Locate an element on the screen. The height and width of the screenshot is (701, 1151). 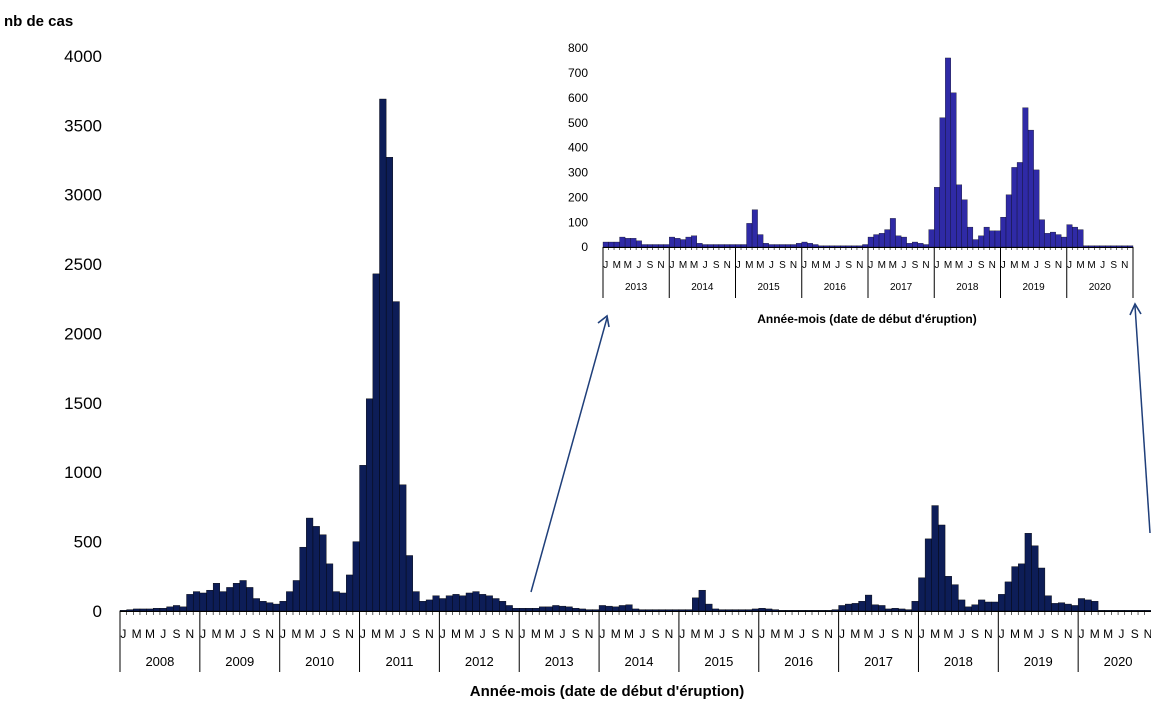
main-year-label: 2008 is located at coordinates (159, 661).